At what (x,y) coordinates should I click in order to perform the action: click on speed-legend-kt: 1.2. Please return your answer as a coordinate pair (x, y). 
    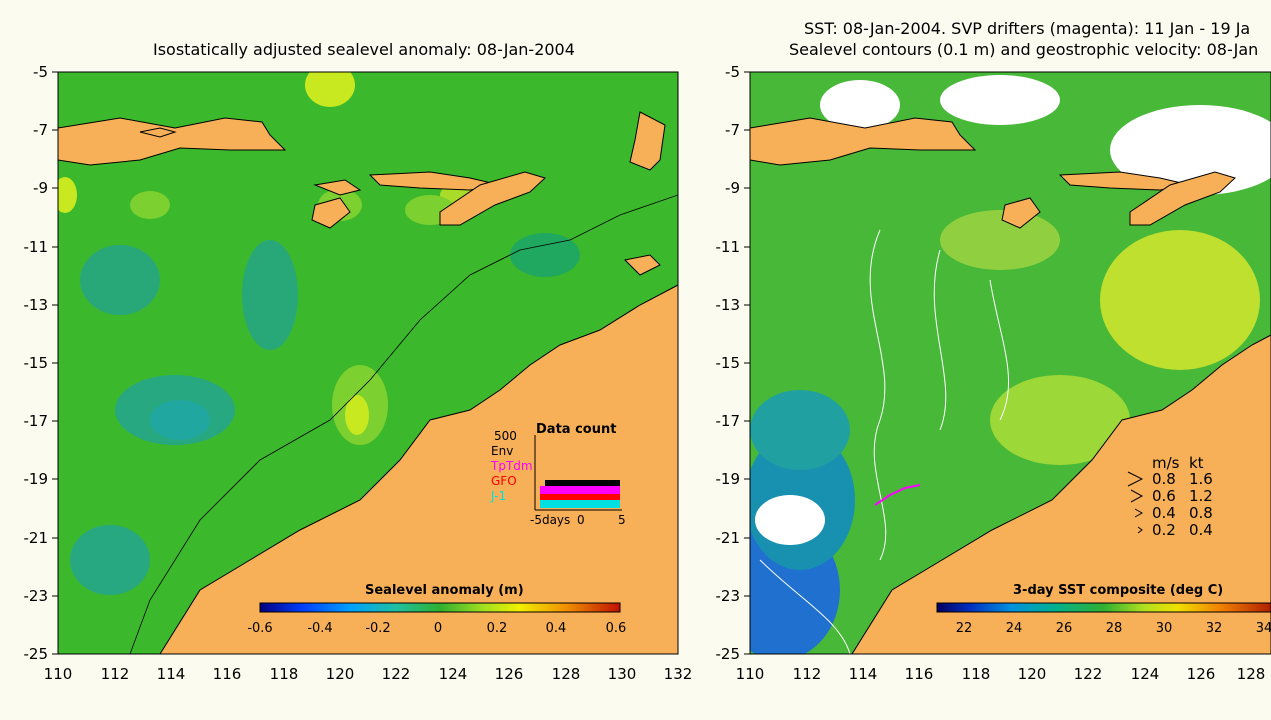
    Looking at the image, I should click on (1201, 496).